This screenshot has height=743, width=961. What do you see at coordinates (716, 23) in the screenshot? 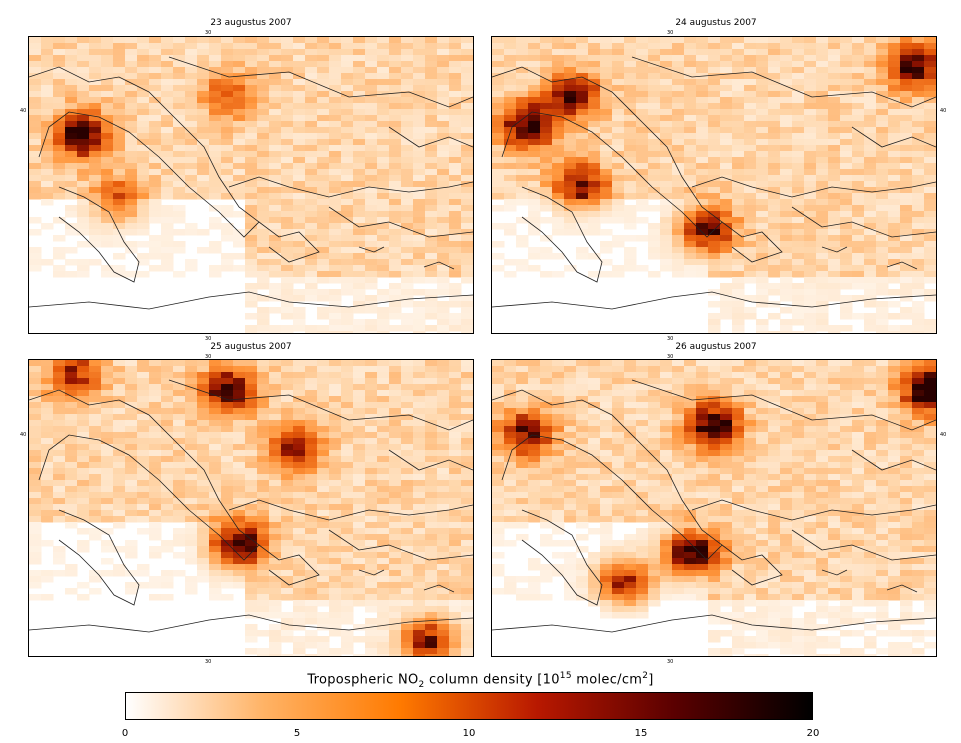
I see `panel-title-24-aug: 24 augustus 2007` at bounding box center [716, 23].